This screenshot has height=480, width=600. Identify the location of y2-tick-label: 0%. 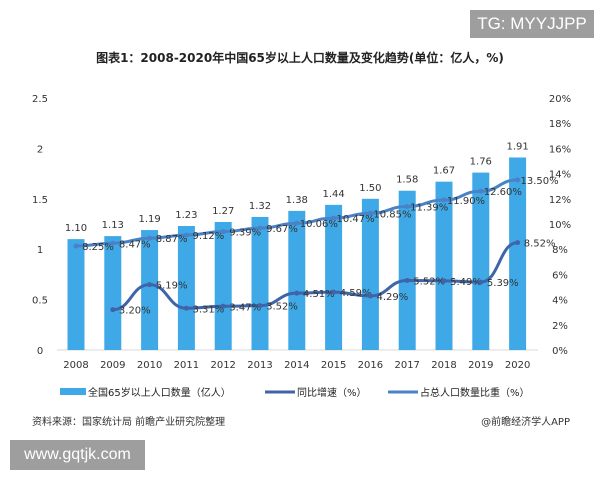
(560, 351).